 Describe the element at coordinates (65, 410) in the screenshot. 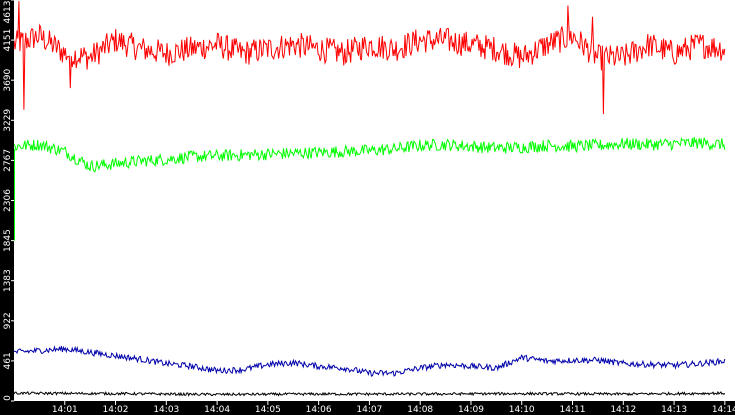

I see `x-tick-label: 14:01` at that location.